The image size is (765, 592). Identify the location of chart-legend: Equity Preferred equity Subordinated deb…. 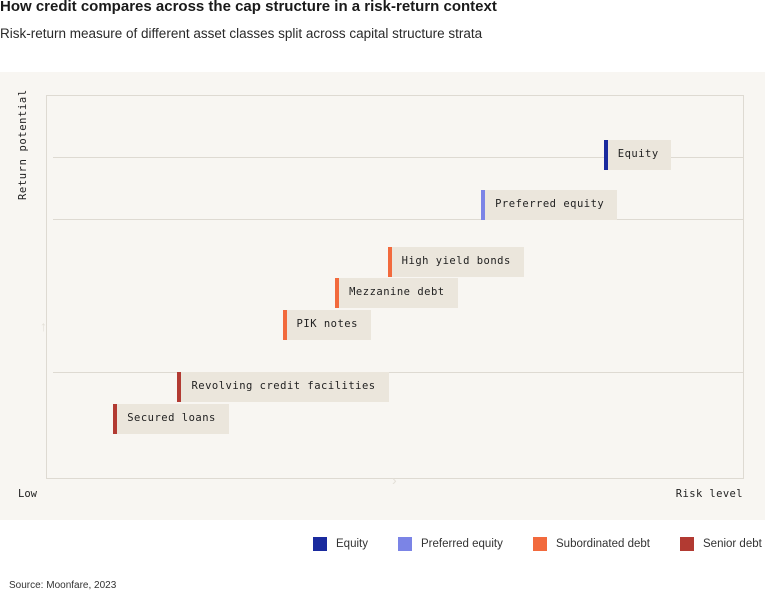
(382, 547).